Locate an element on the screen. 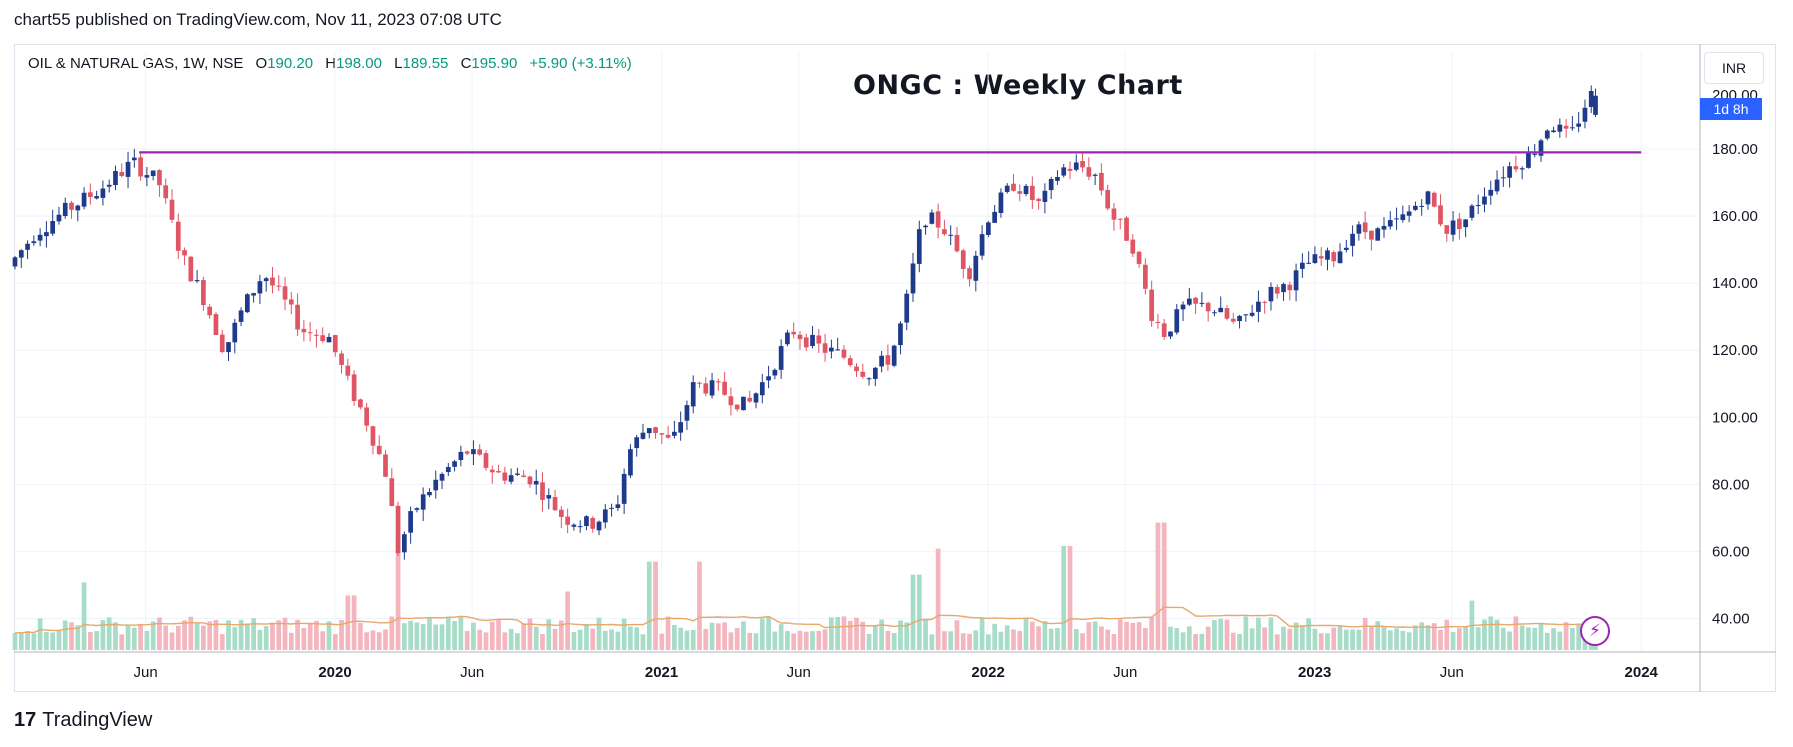 The width and height of the screenshot is (1793, 747). low-value: 189.55 is located at coordinates (425, 63).